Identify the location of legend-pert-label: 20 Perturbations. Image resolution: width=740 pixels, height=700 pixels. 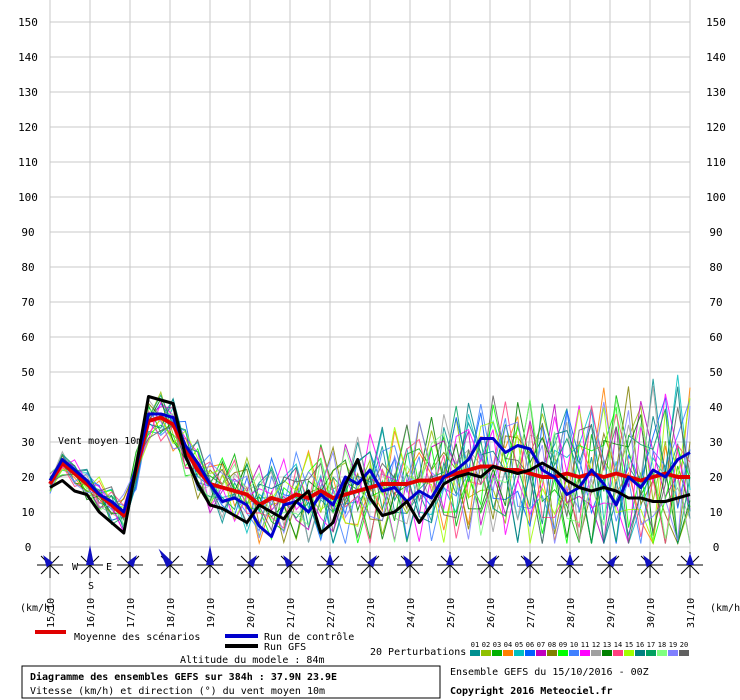
(418, 652).